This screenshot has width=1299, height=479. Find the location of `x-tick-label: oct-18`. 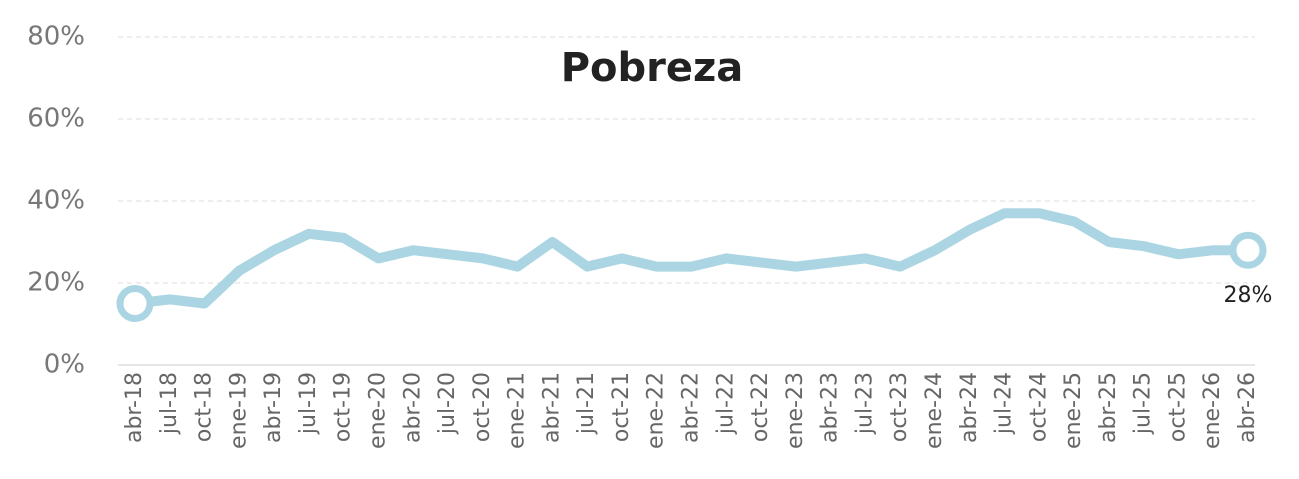

x-tick-label: oct-18 is located at coordinates (204, 407).